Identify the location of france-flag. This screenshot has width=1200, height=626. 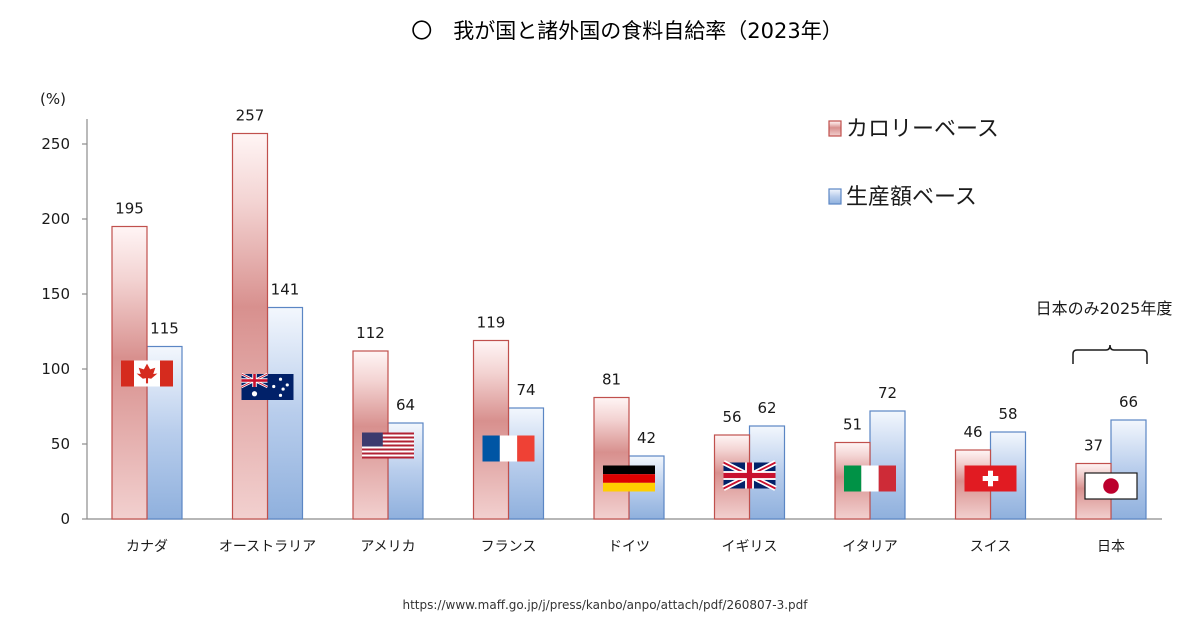
(508, 448).